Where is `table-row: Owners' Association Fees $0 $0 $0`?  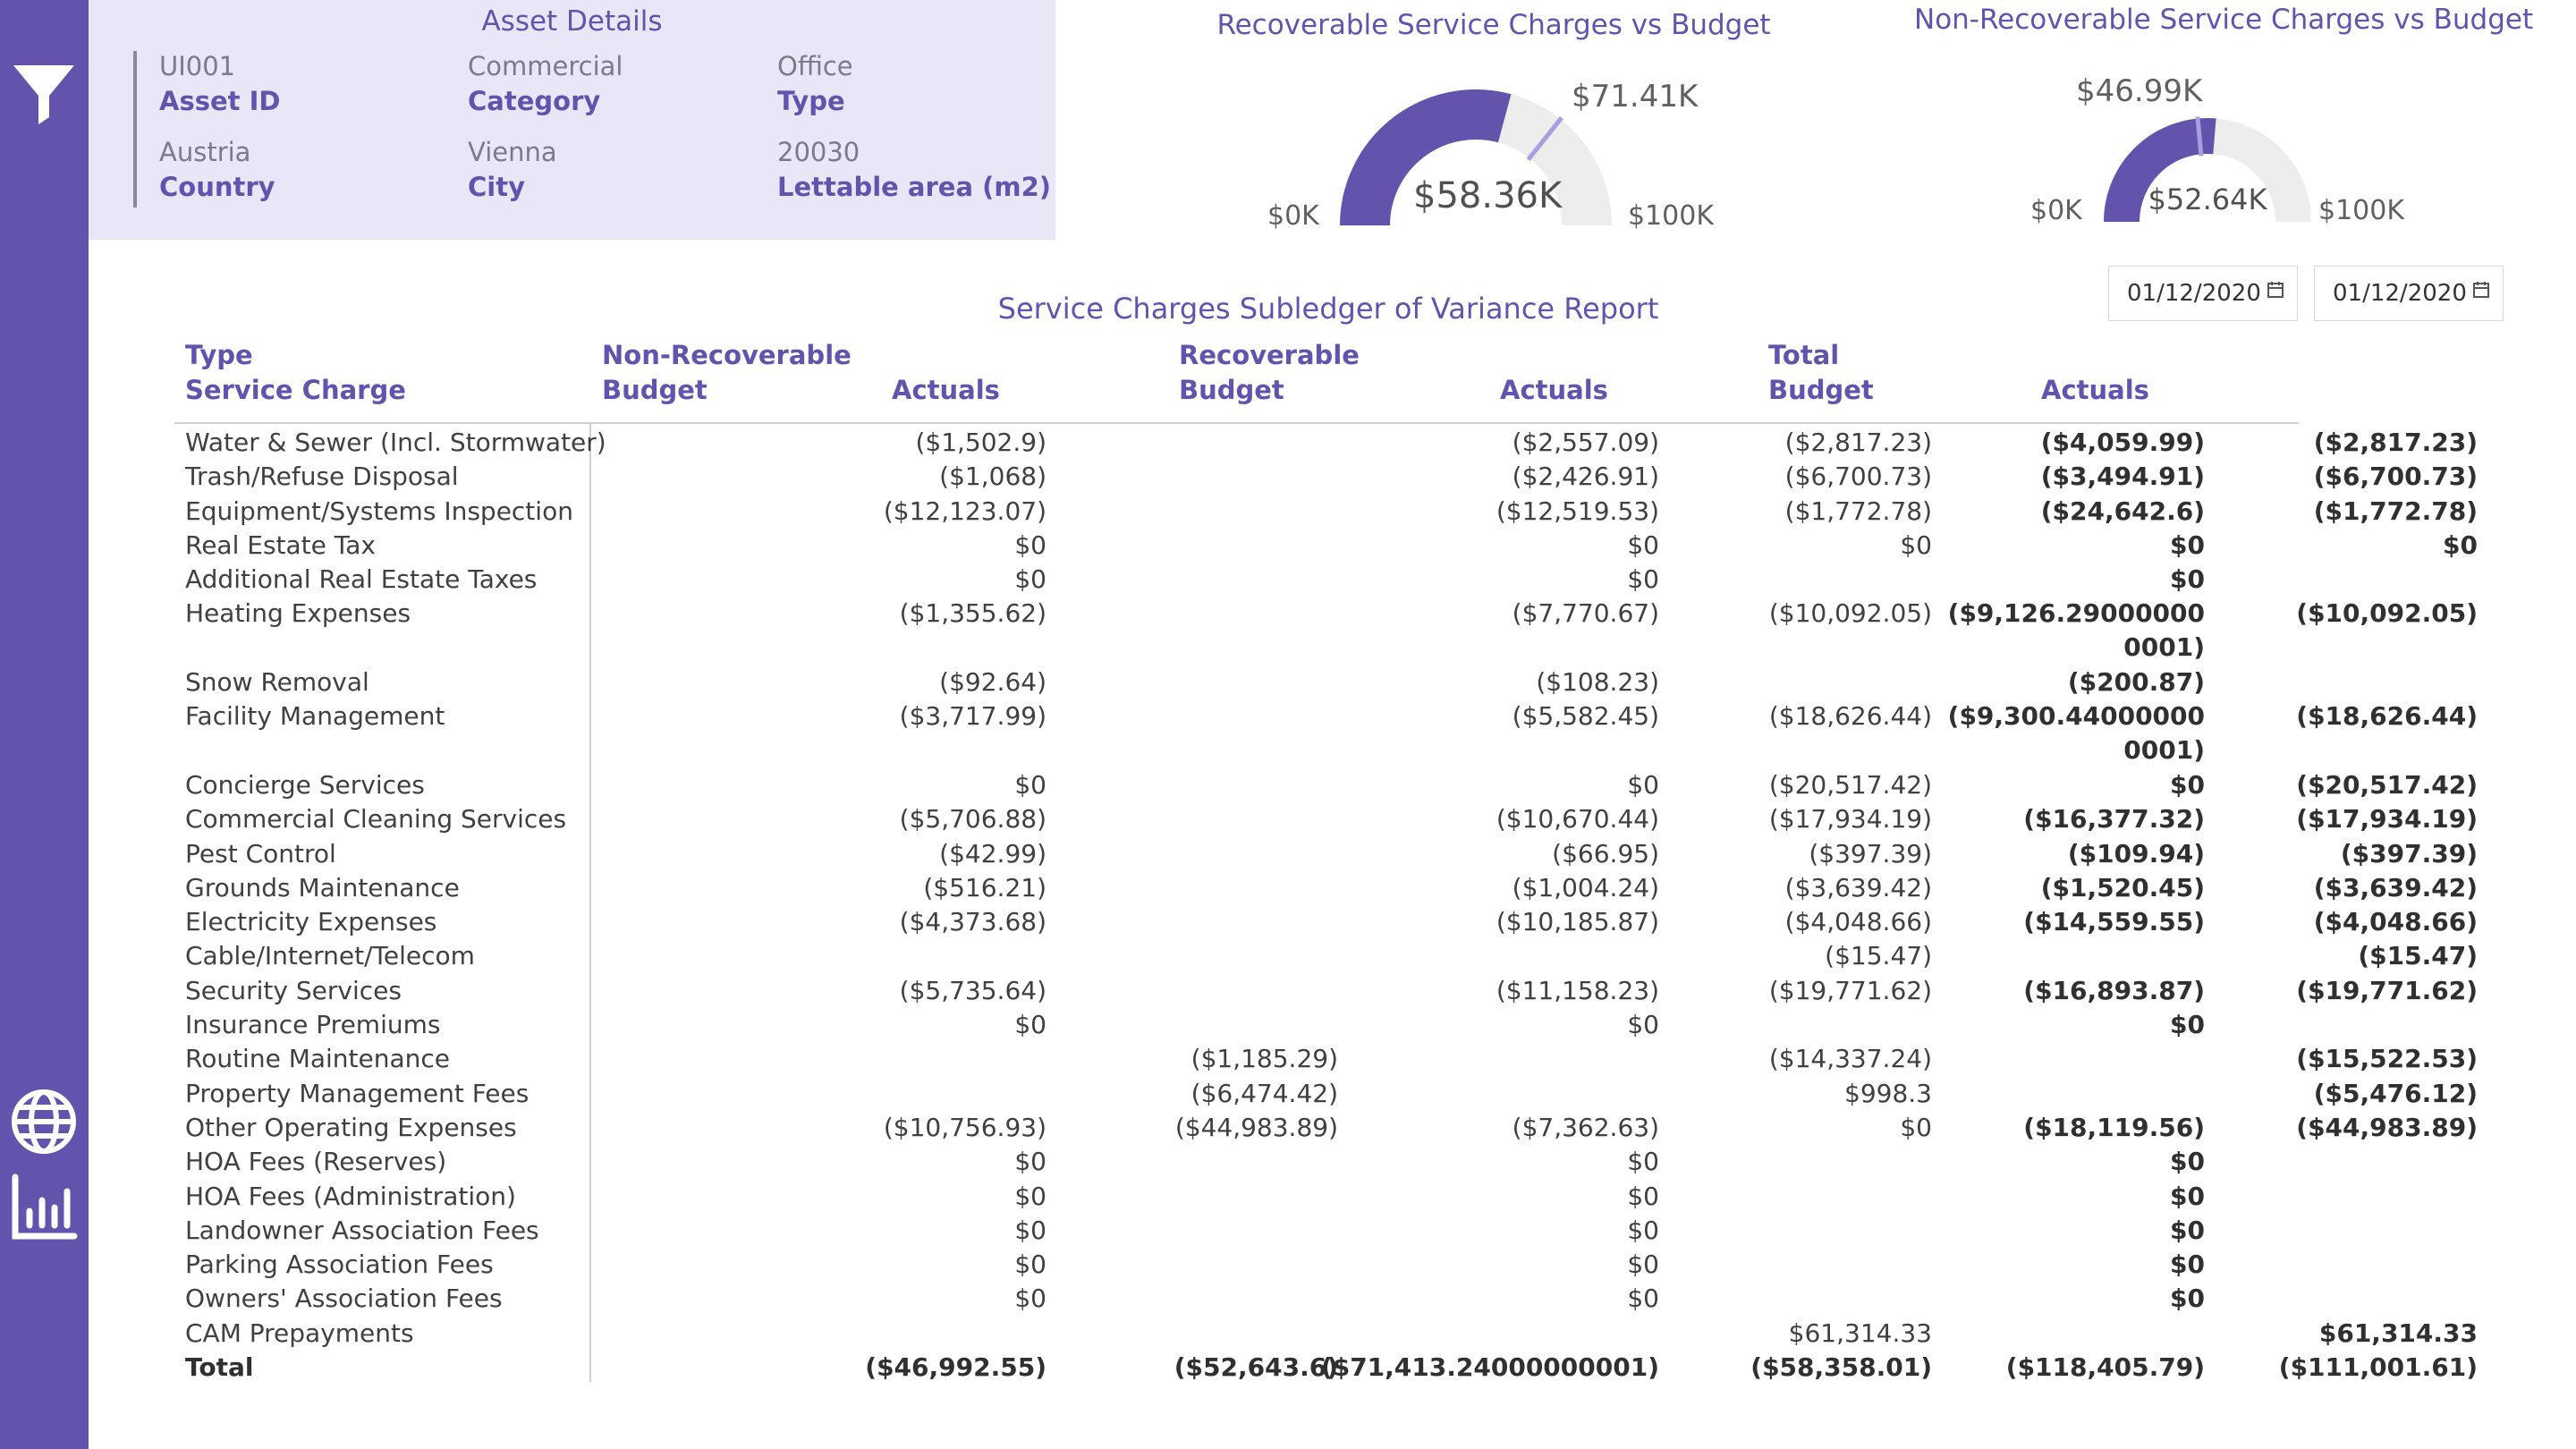
table-row: Owners' Association Fees $0 $0 $0 is located at coordinates (1236, 1299).